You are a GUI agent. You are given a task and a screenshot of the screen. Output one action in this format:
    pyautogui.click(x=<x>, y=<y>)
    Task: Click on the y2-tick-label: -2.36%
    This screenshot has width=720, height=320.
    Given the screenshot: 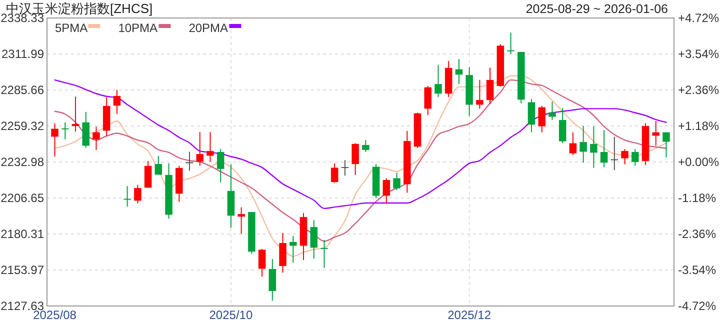 What is the action you would take?
    pyautogui.click(x=697, y=234)
    